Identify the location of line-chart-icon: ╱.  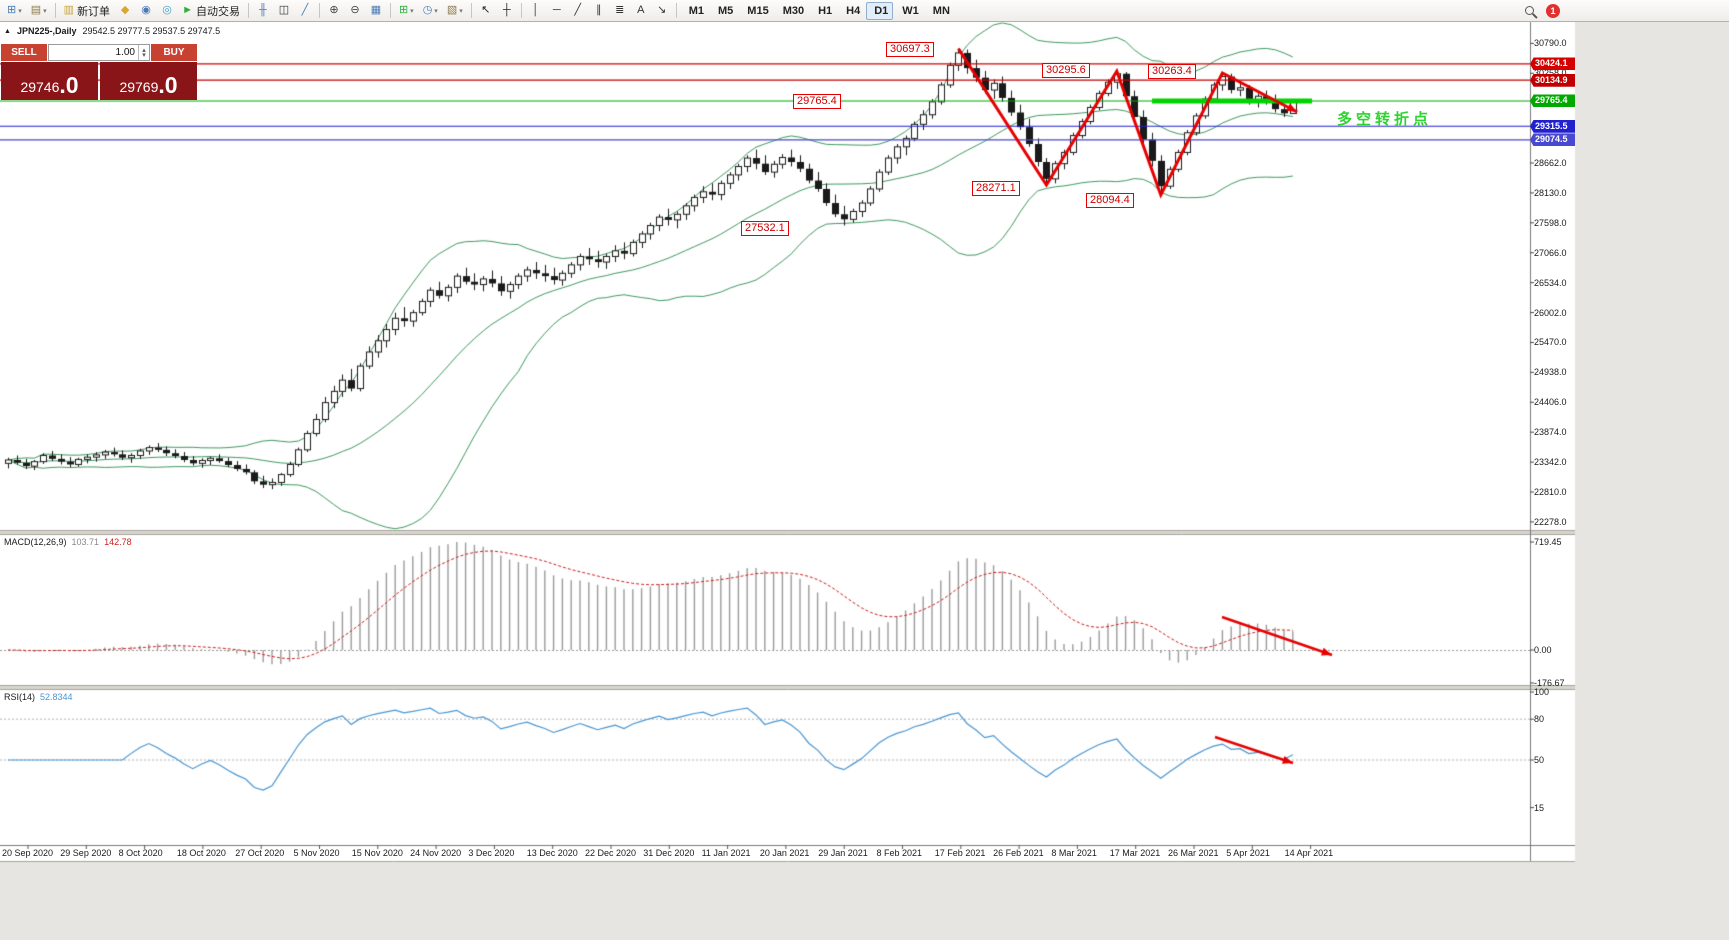
(305, 10).